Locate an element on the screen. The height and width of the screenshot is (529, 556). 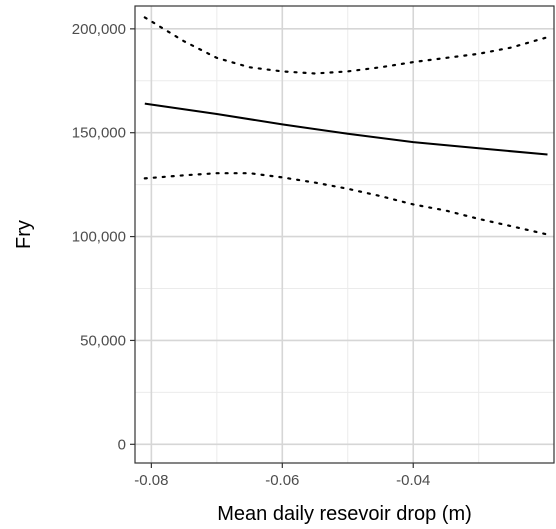
y-axis-title: Fry is located at coordinates (24, 234).